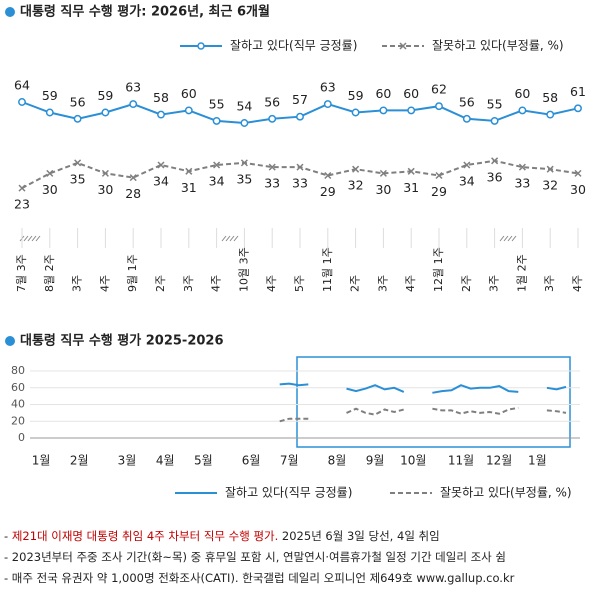  I want to click on data-label: 57, so click(300, 99).